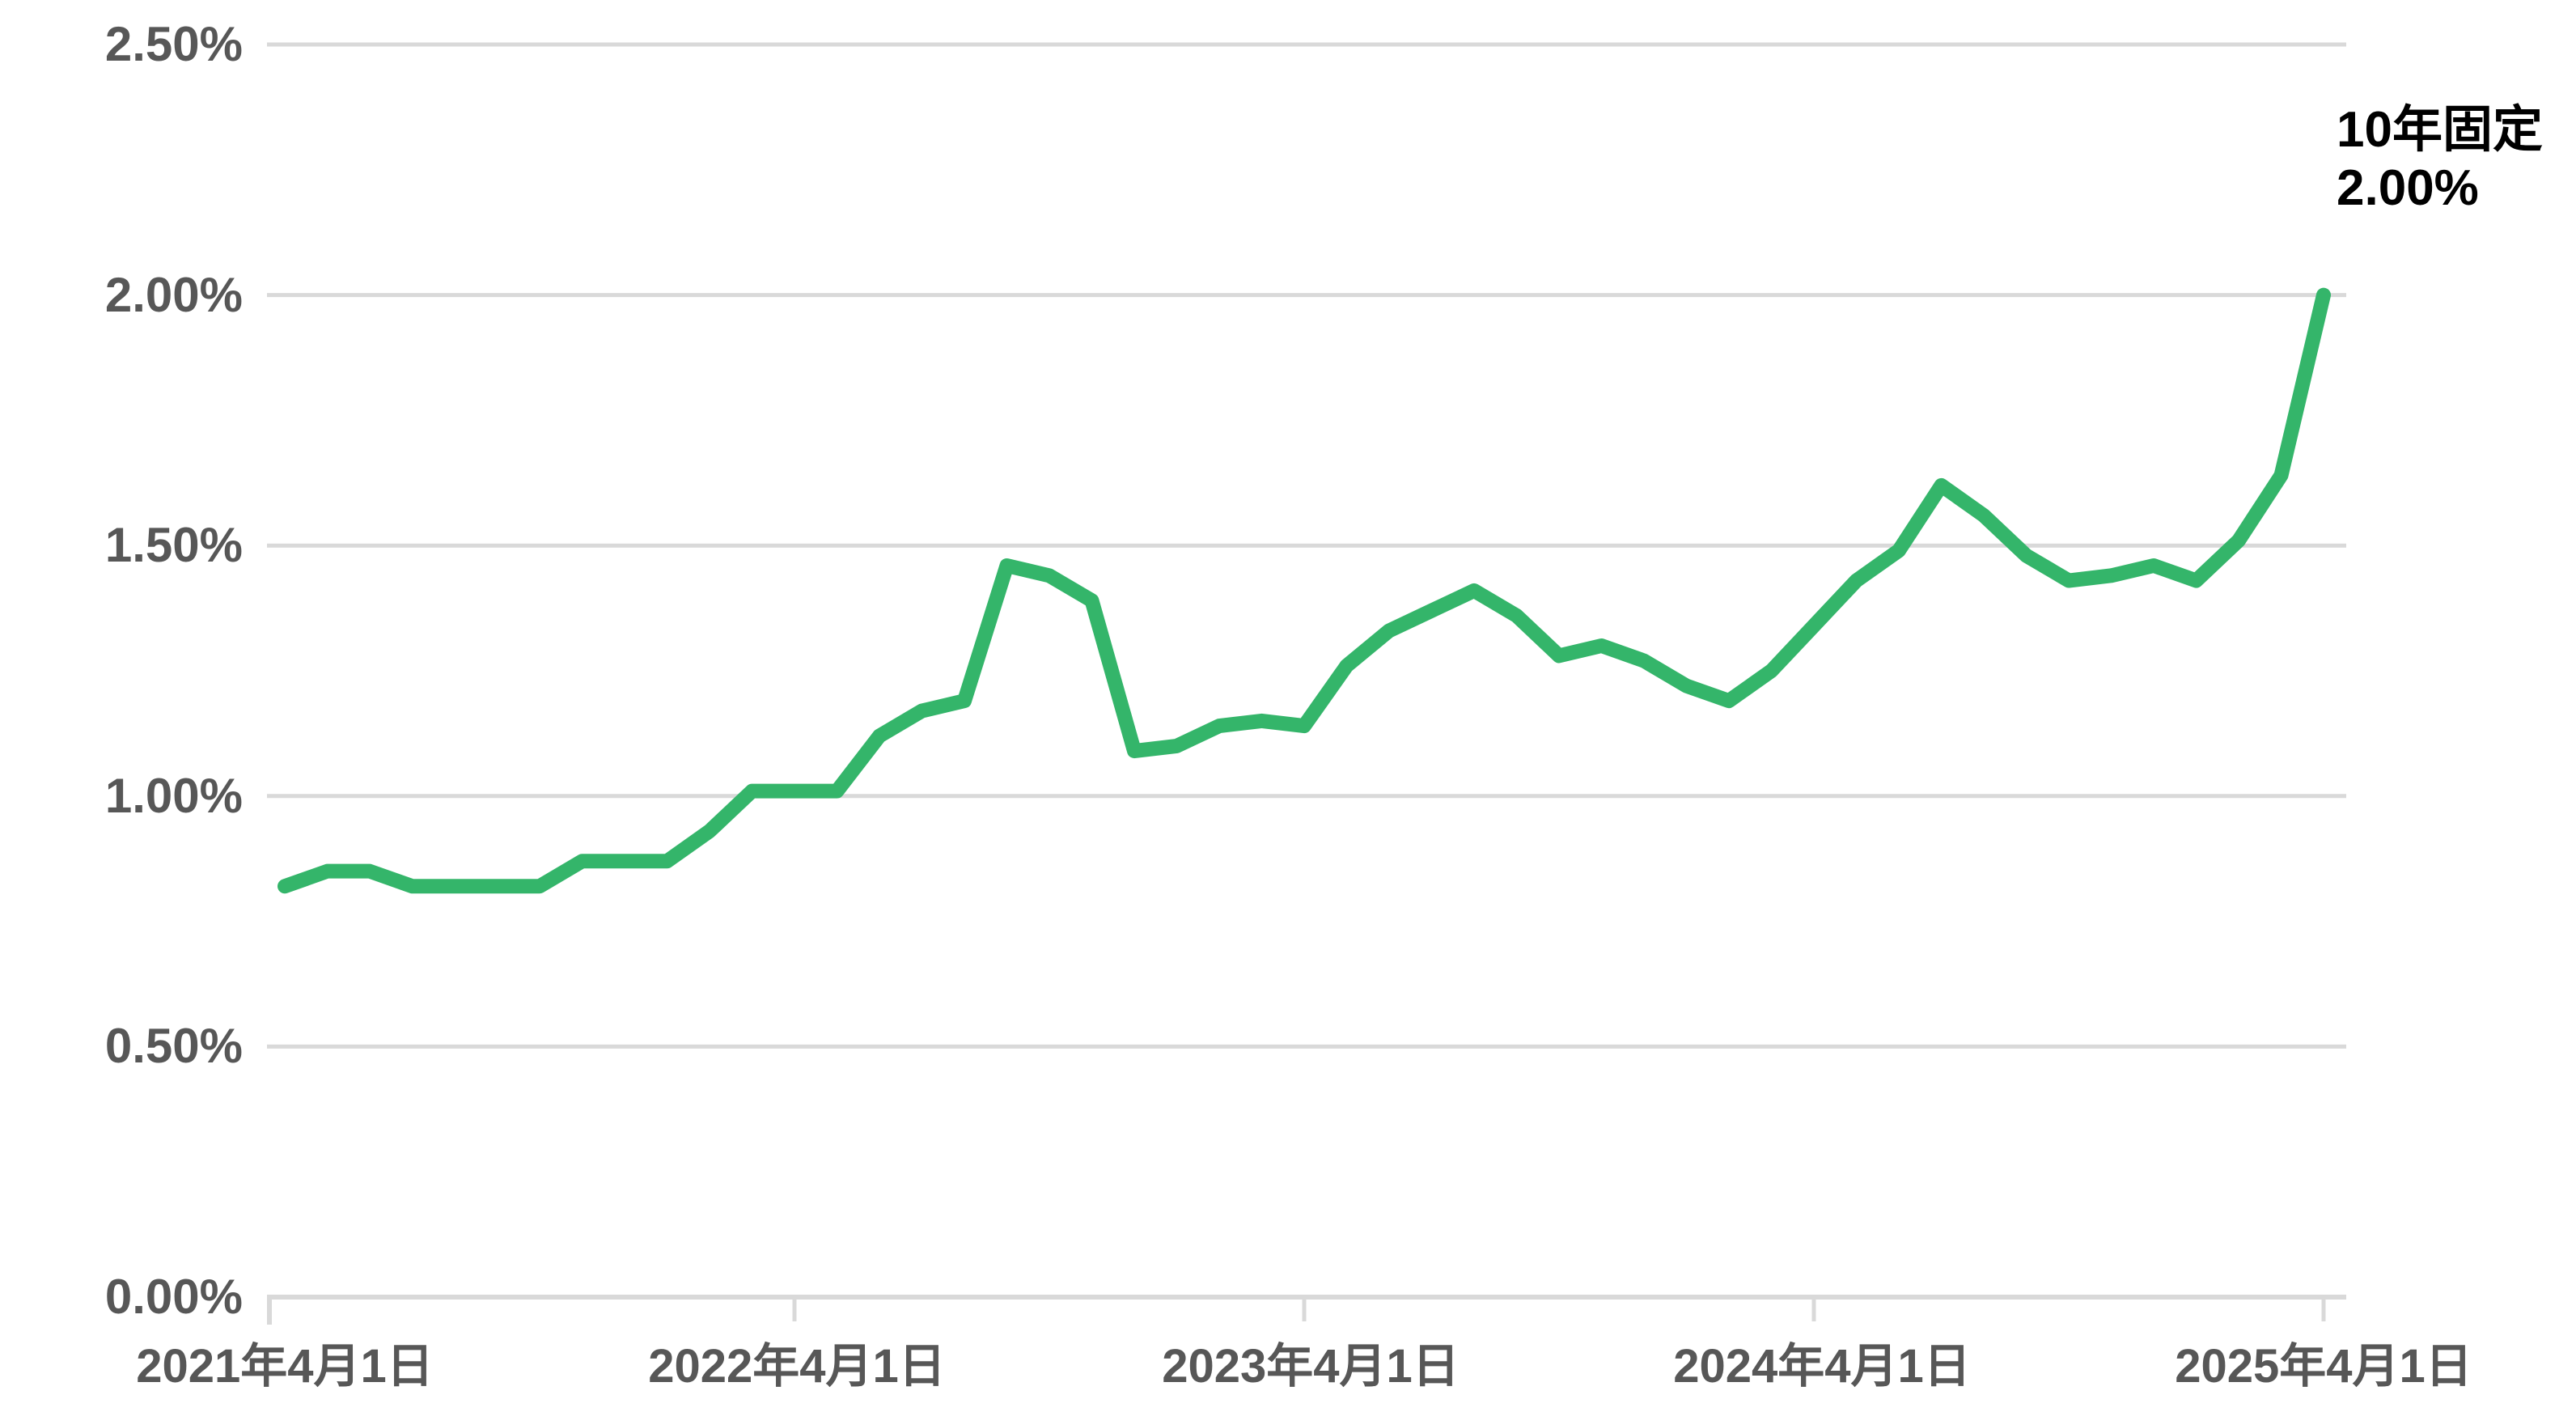 This screenshot has width=2576, height=1412. What do you see at coordinates (173, 1297) in the screenshot?
I see `y-axis-tick-text: 0.00%` at bounding box center [173, 1297].